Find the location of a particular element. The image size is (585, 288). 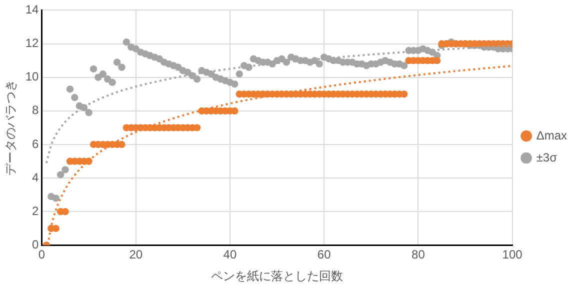

y-tick-label: 10 is located at coordinates (32, 77).